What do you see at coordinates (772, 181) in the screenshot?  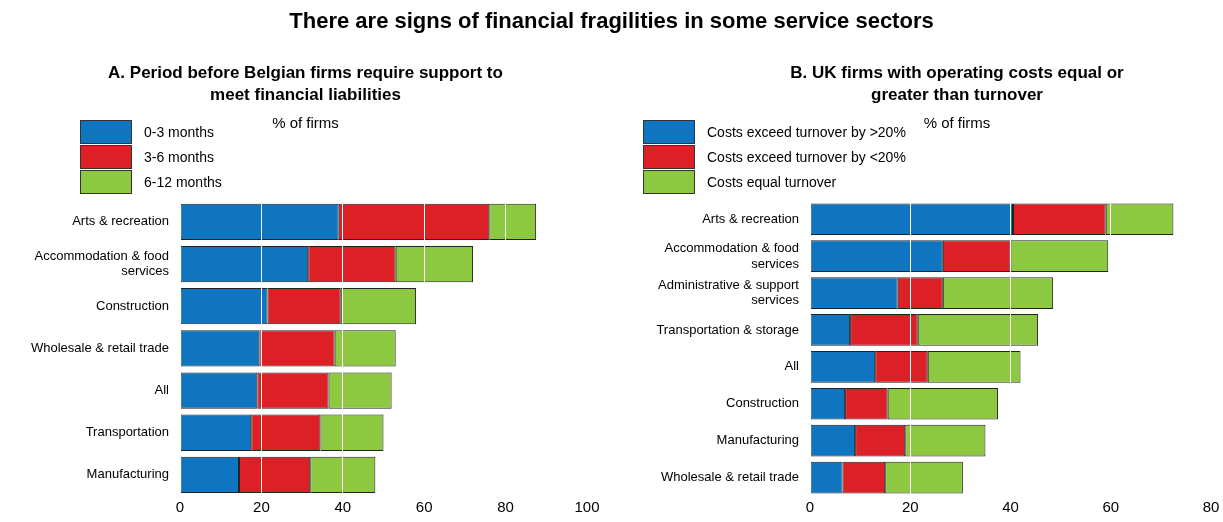 I see `legend-label: Costs equal turnover` at bounding box center [772, 181].